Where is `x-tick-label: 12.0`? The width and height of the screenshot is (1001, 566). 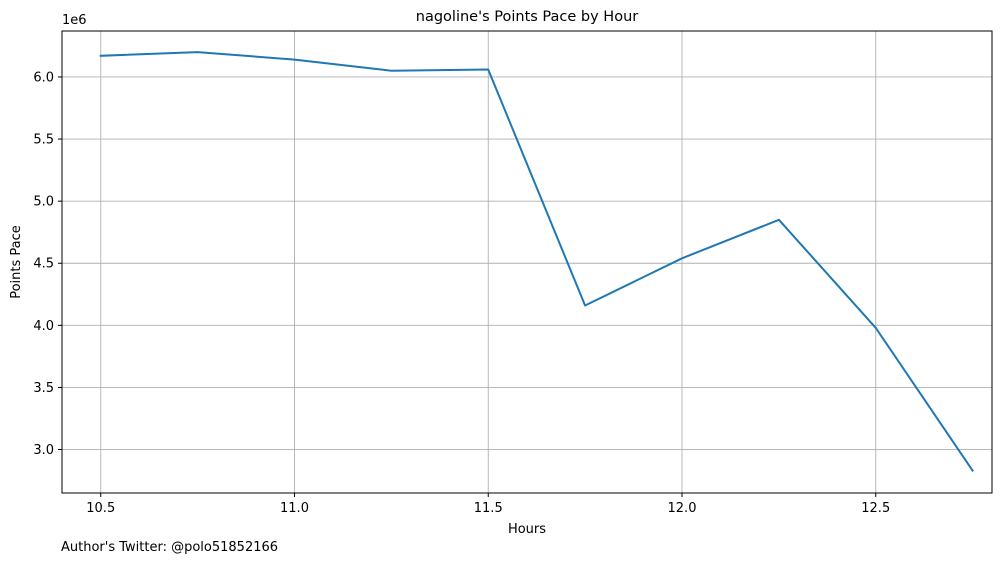
x-tick-label: 12.0 is located at coordinates (682, 508).